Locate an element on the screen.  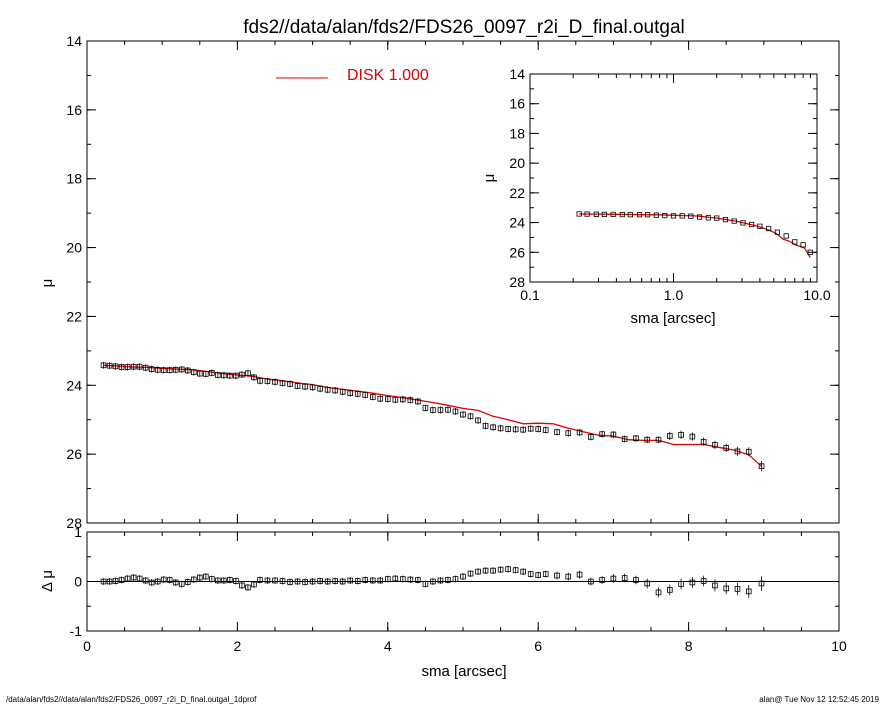
x-tick-label: 0.1 is located at coordinates (530, 295).